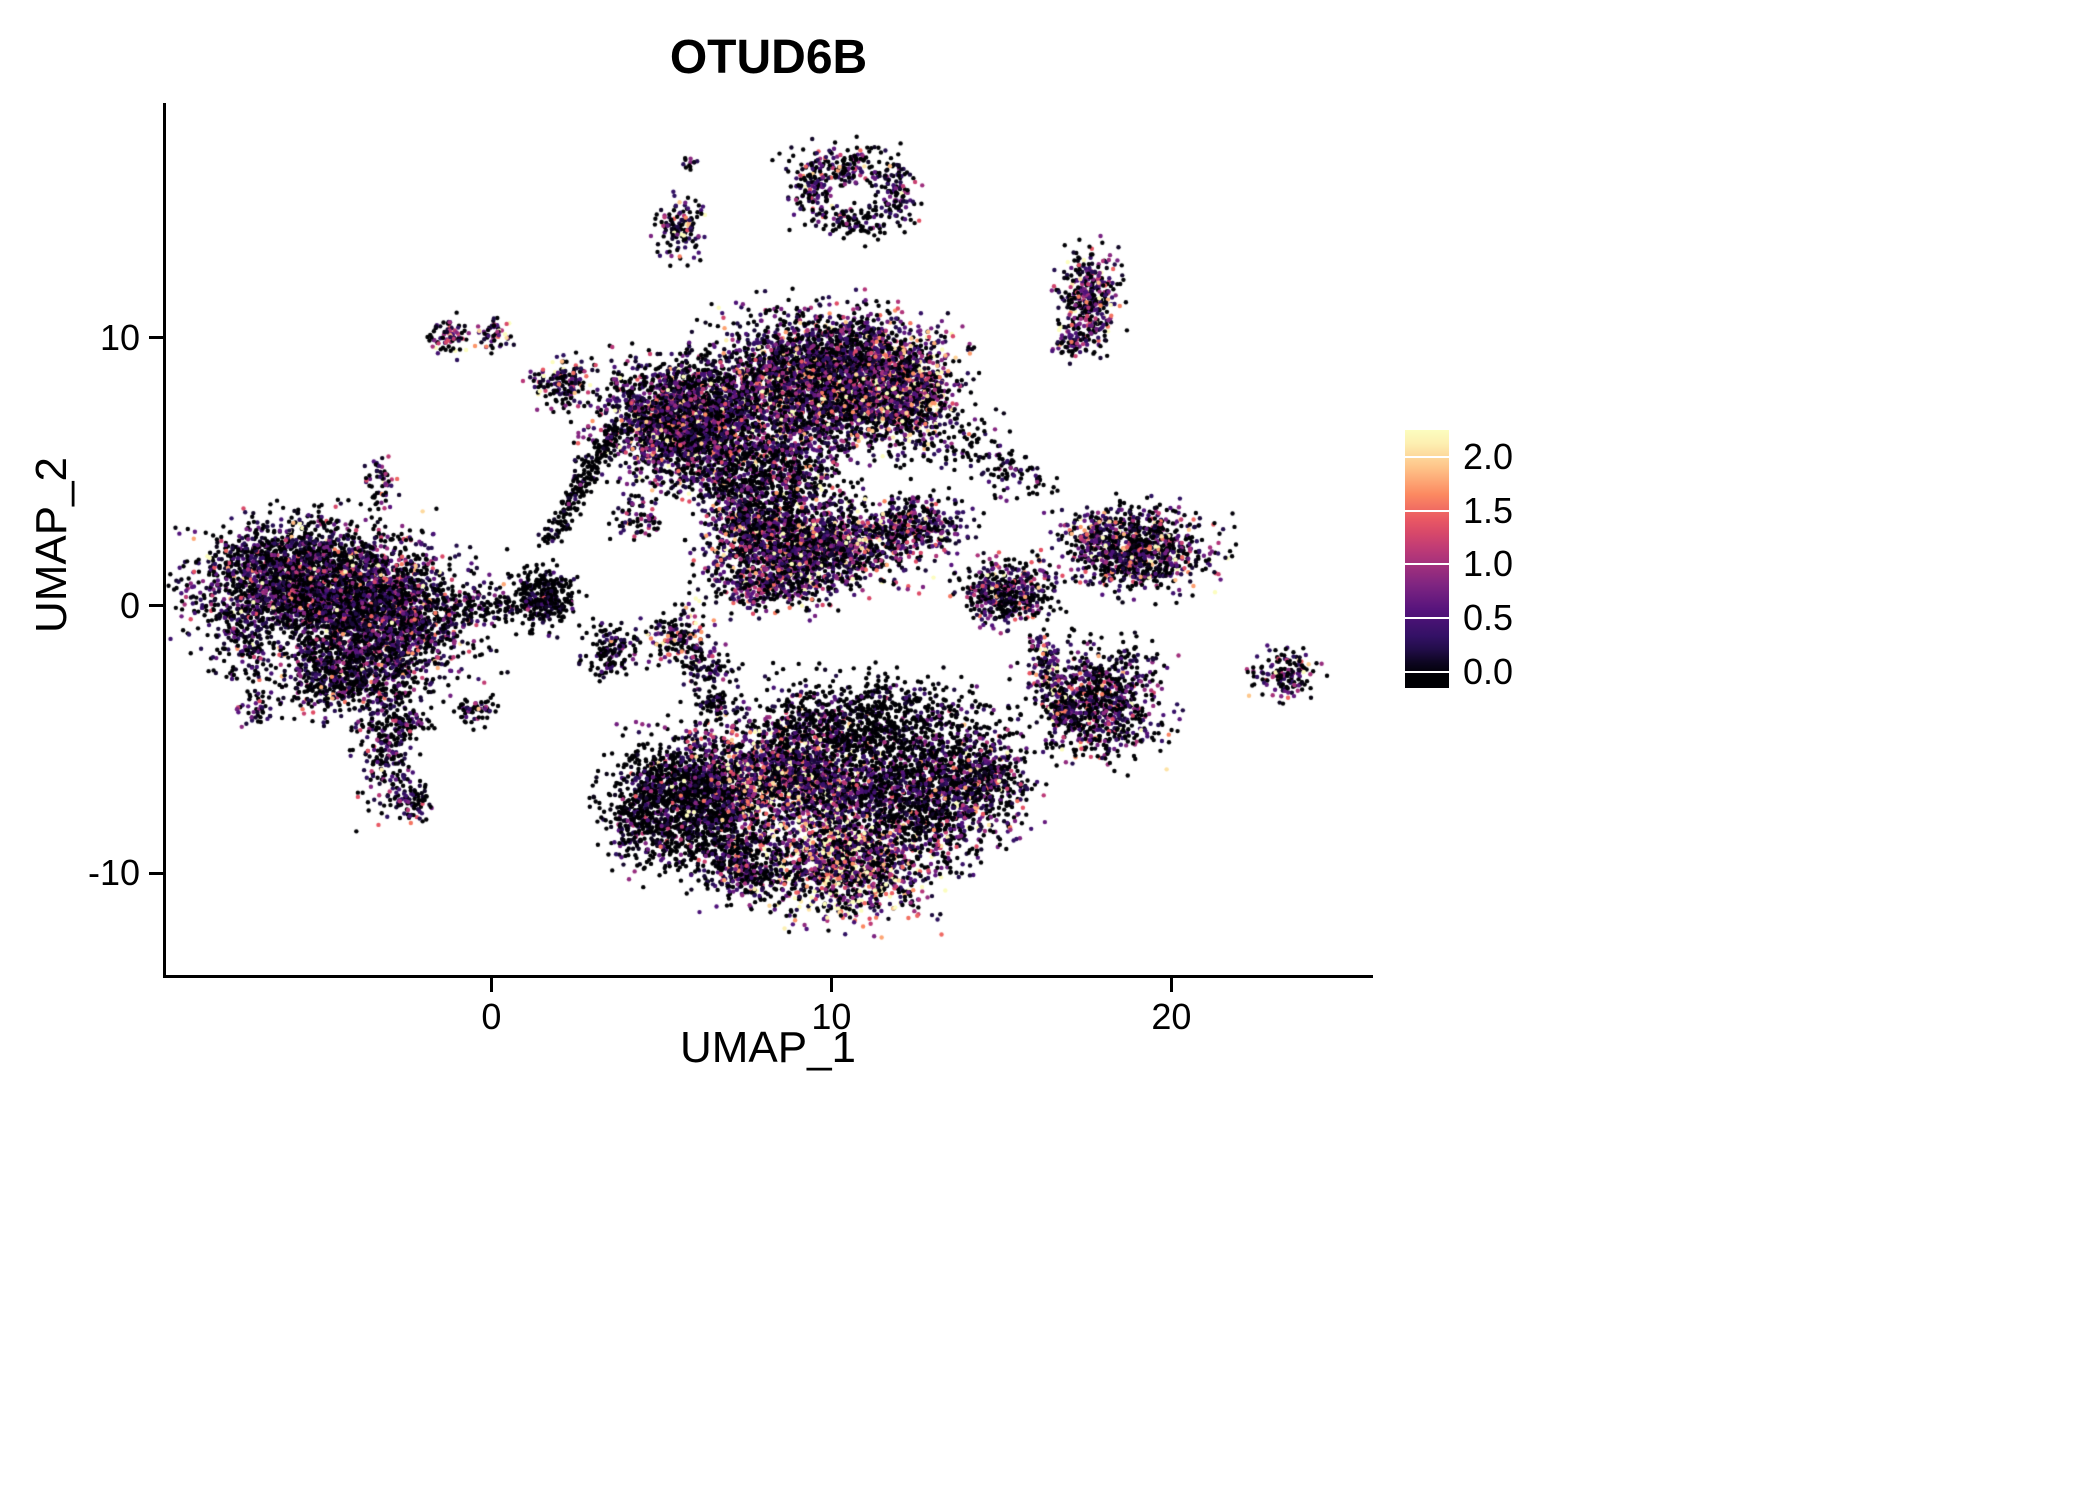 This screenshot has height=1500, width=2100. I want to click on y-axis-title: UMAP_2, so click(51, 545).